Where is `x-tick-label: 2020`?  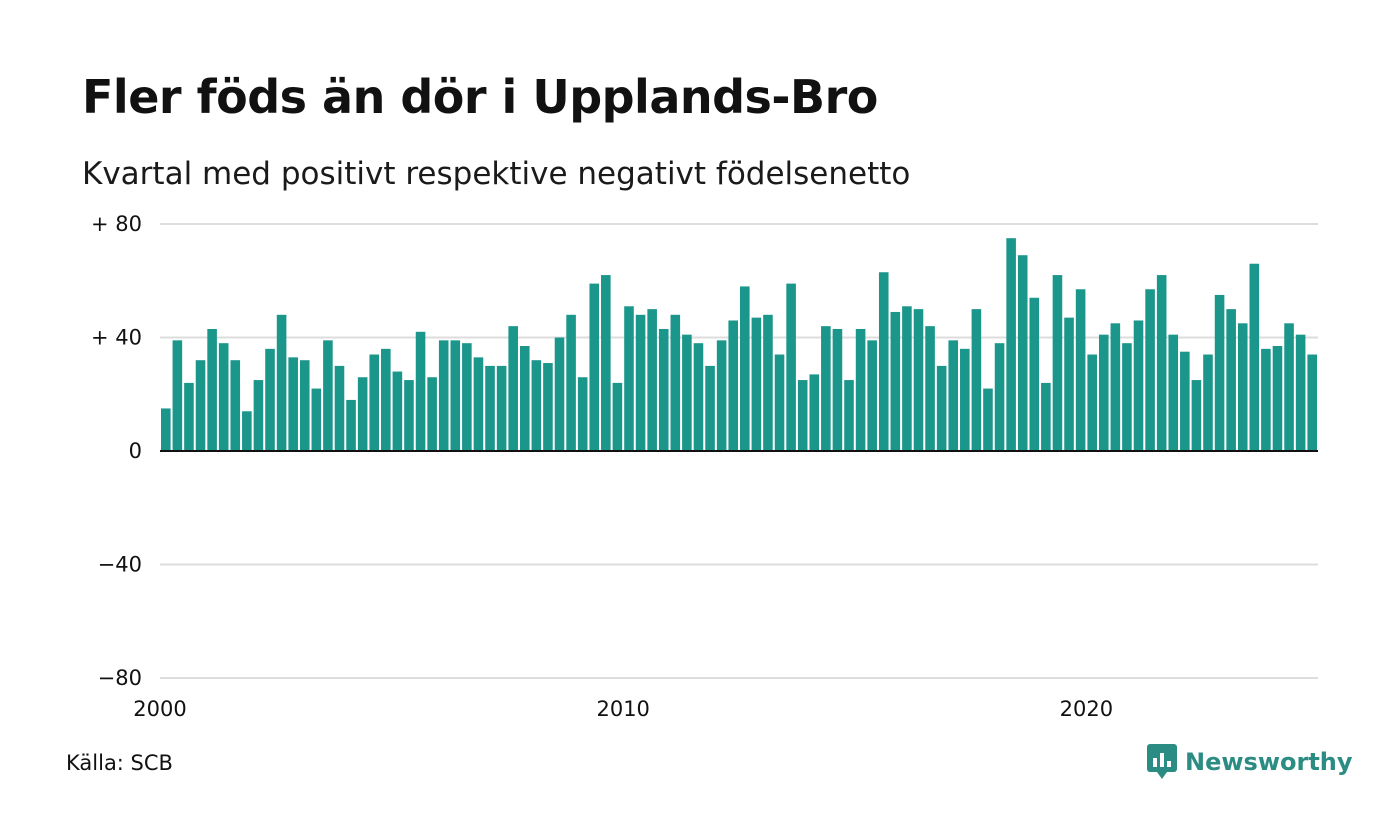
x-tick-label: 2020 is located at coordinates (1086, 709).